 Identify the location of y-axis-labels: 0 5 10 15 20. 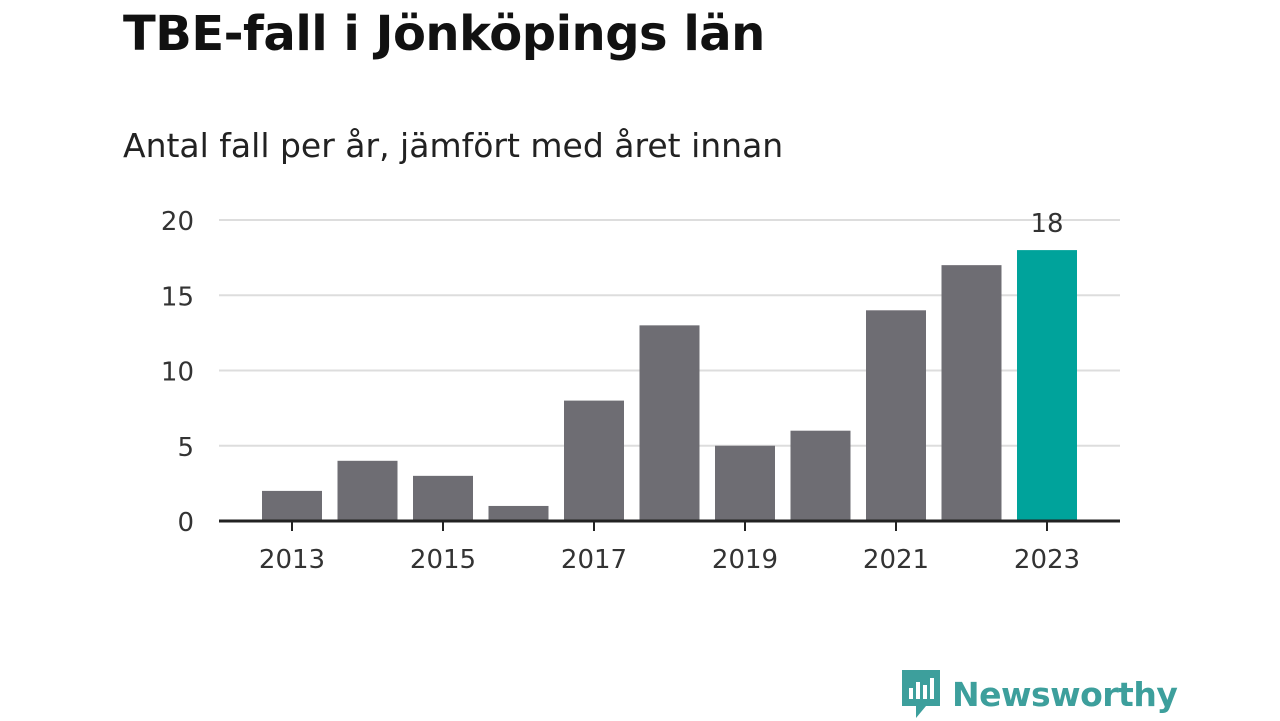
(177, 372).